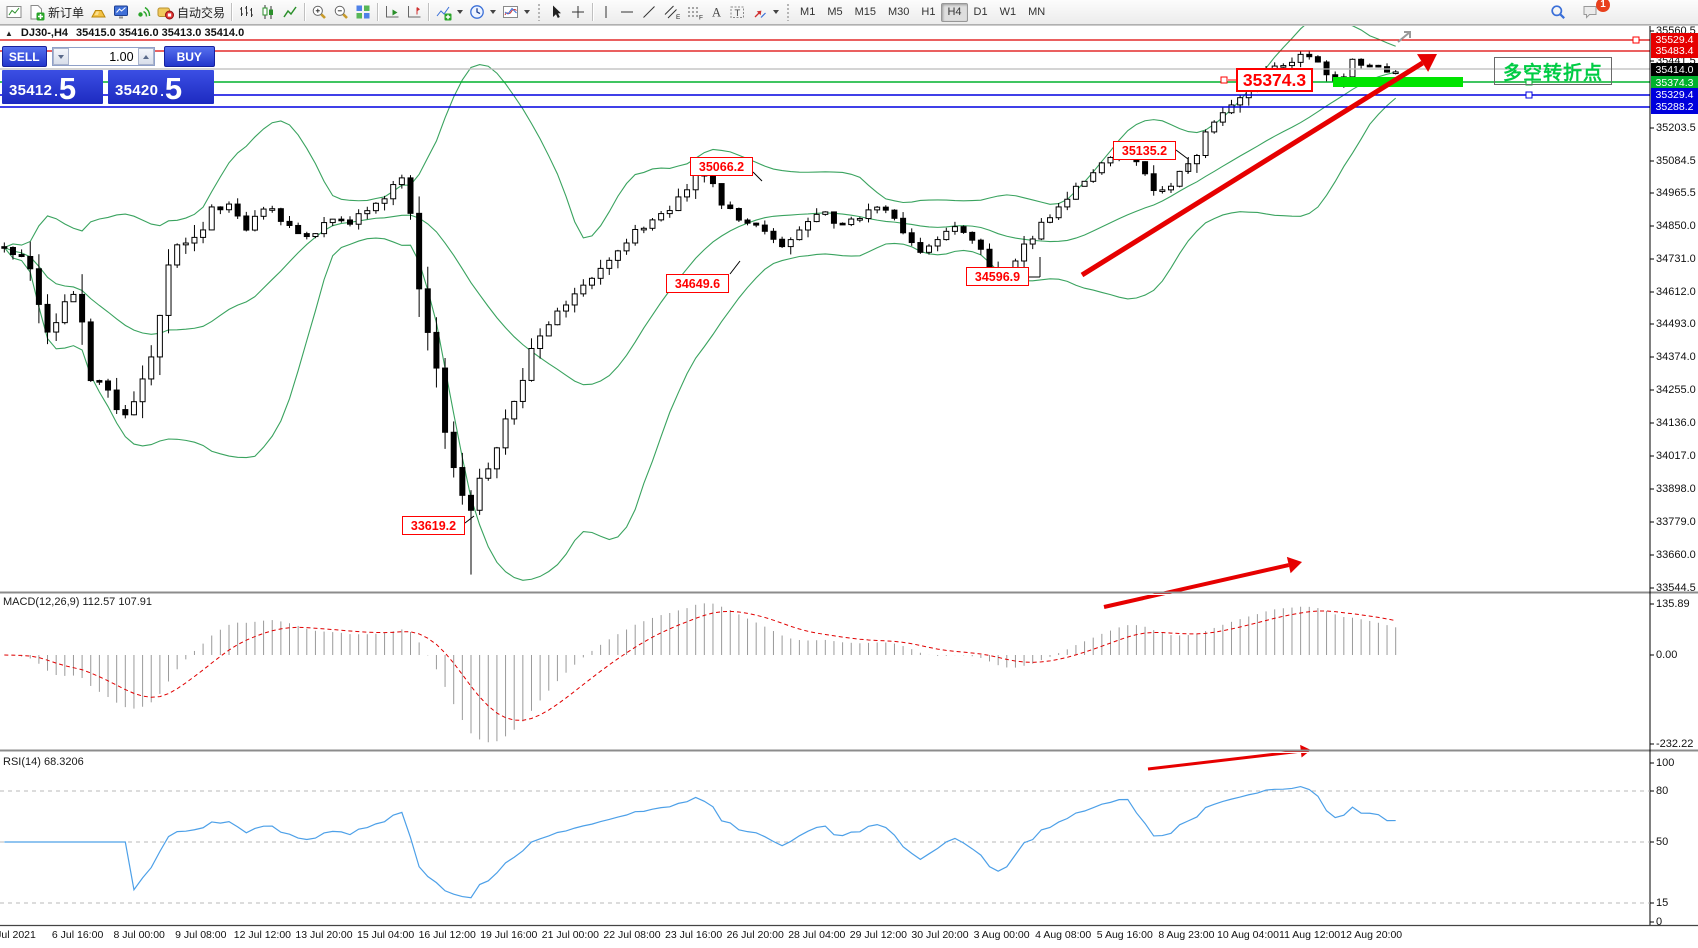  I want to click on timeframe-m5-button: M5, so click(835, 12).